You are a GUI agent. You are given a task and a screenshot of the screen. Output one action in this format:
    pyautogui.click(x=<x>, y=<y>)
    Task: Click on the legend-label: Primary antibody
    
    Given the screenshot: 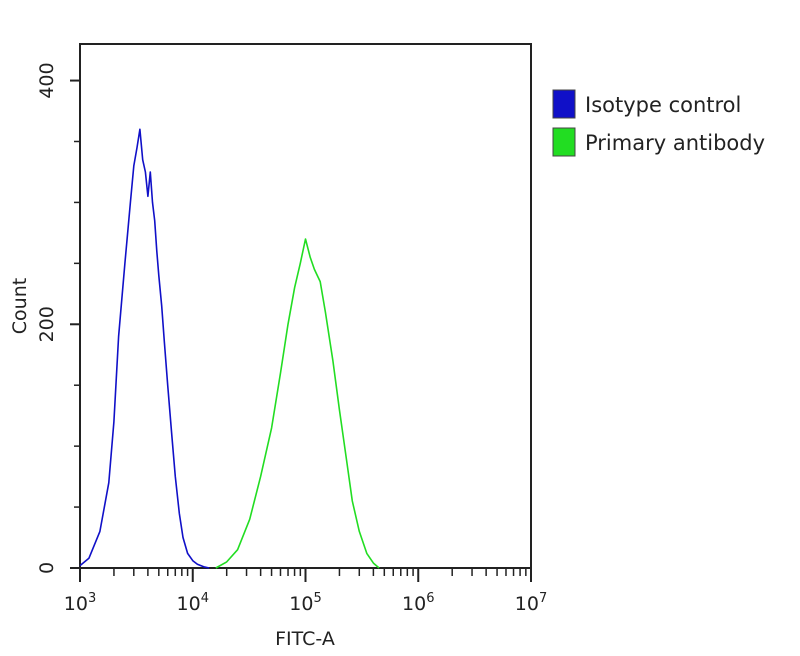 What is the action you would take?
    pyautogui.click(x=675, y=143)
    